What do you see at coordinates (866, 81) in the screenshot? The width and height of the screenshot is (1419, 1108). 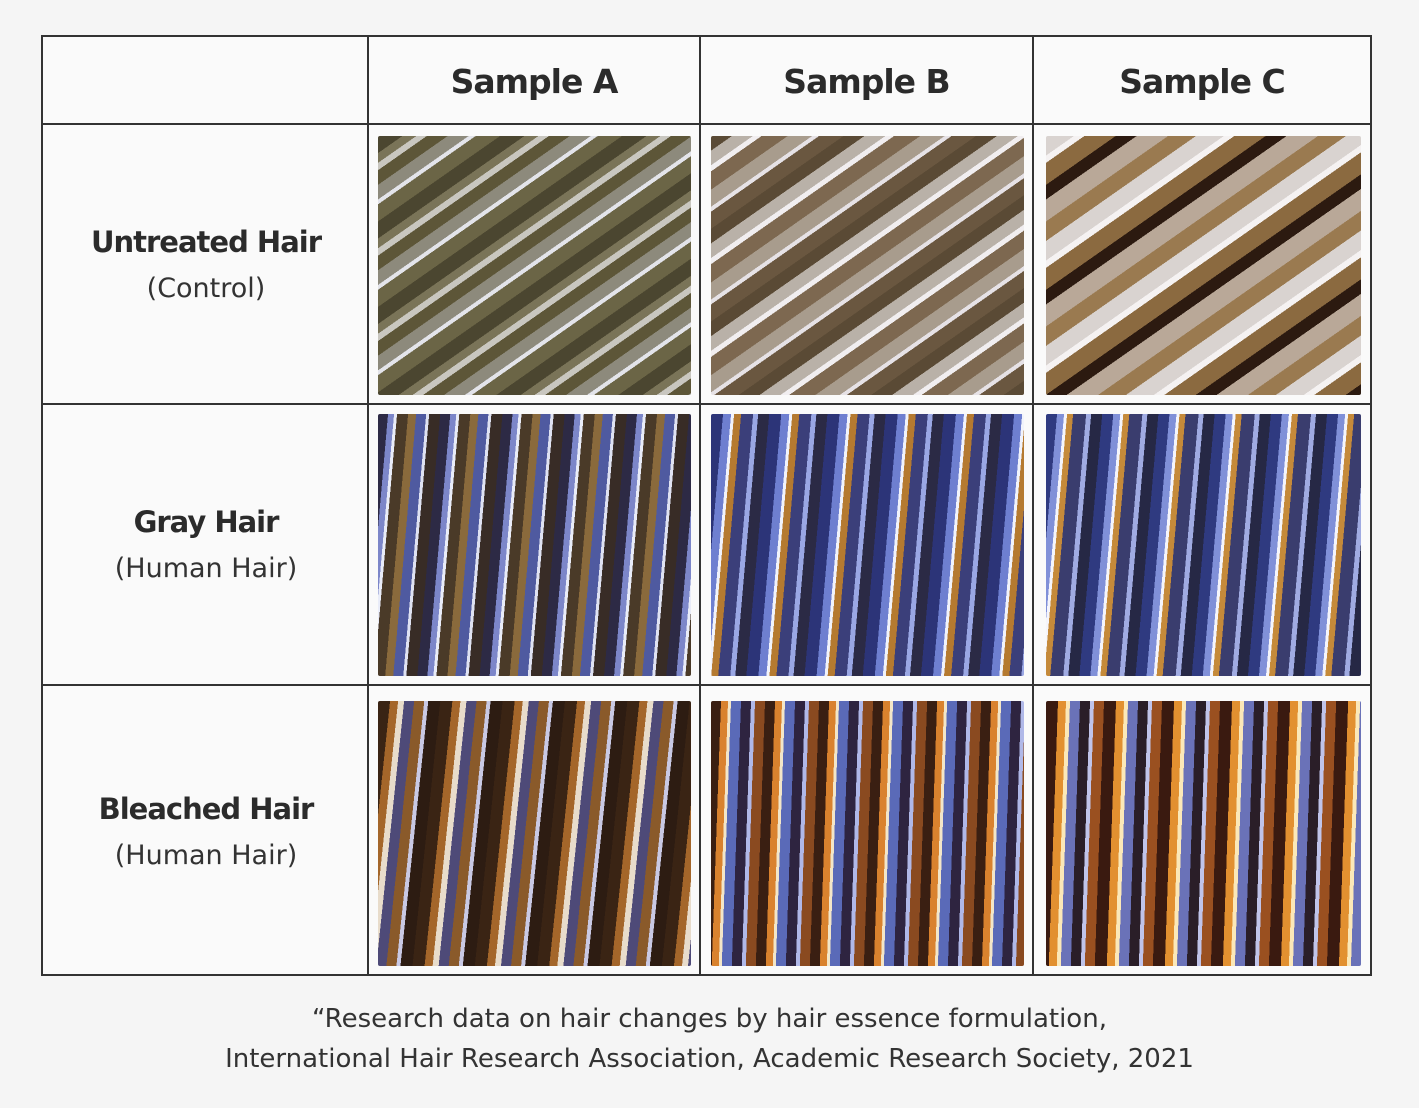 I see `column-header: Sample B` at bounding box center [866, 81].